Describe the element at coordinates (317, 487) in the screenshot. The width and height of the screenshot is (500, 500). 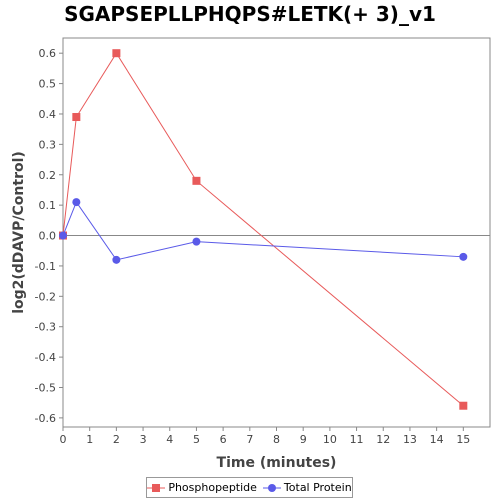
I see `legend-label-total-protein: Total Protein` at that location.